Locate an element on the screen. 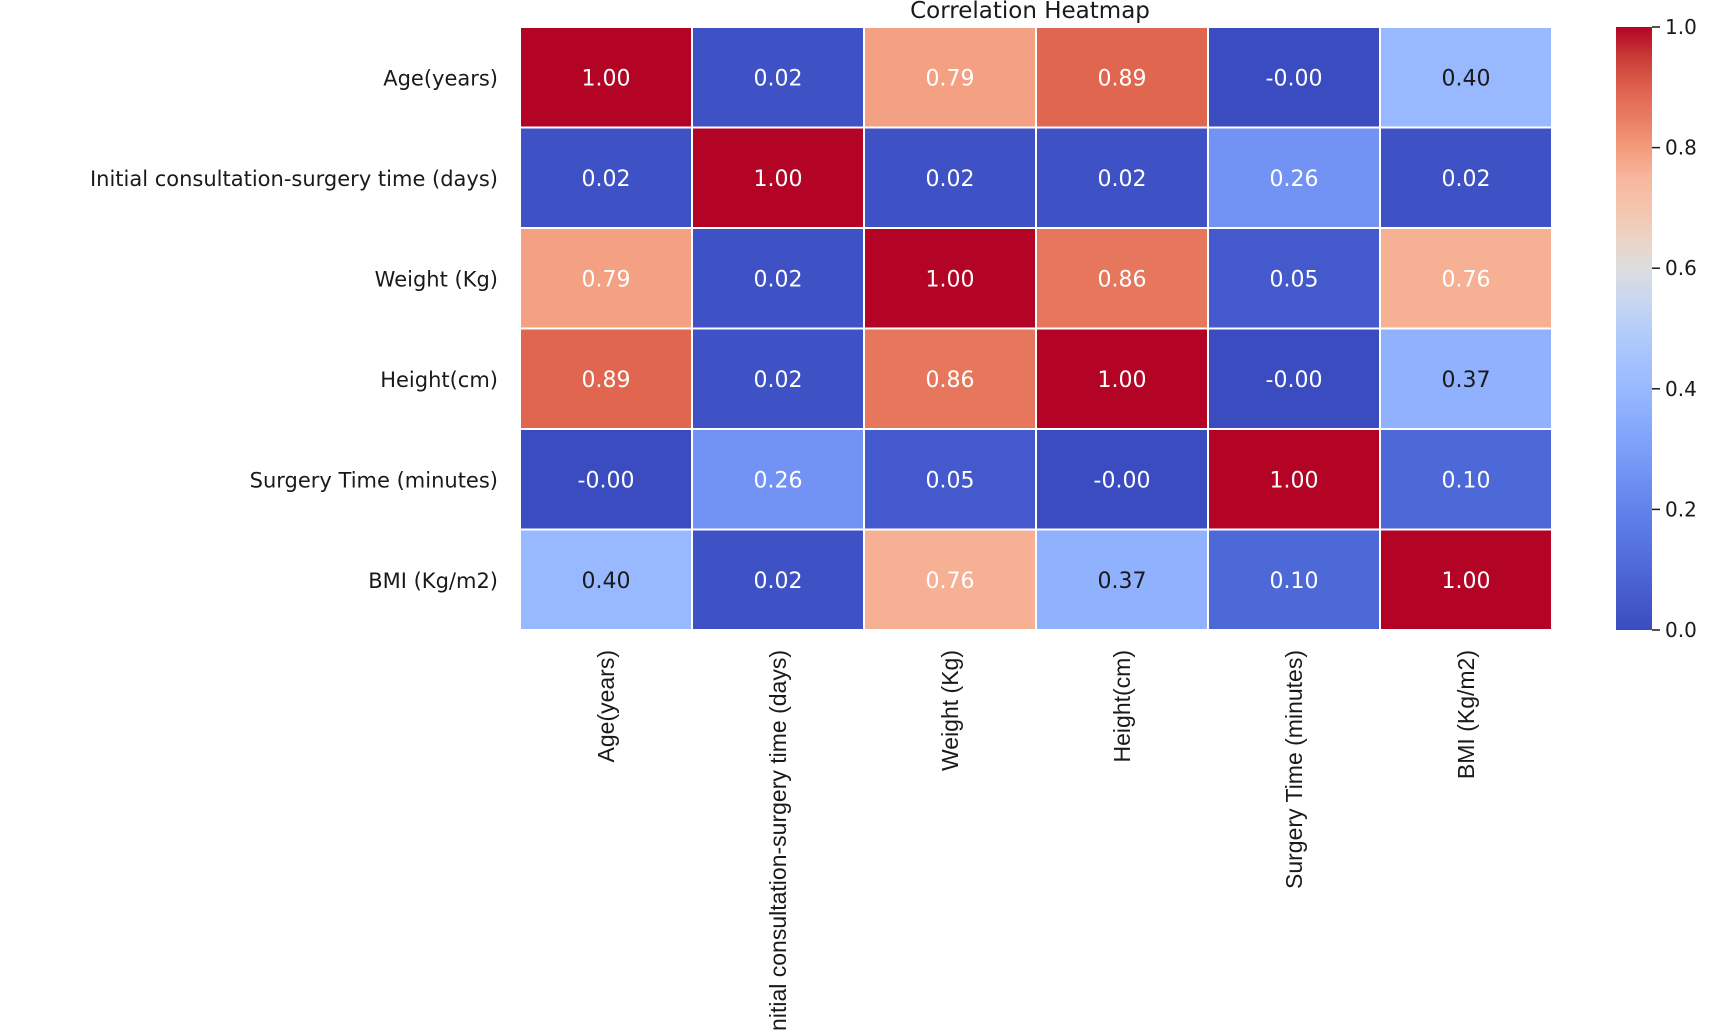  heatmap-cell-r5-c0 is located at coordinates (606, 579).